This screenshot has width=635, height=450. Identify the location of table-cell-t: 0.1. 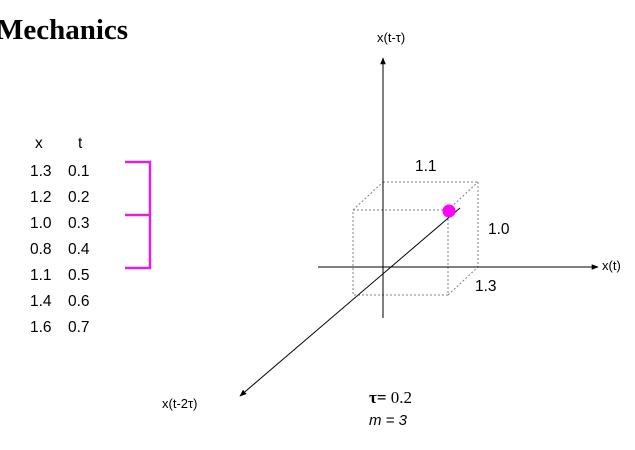
(79, 171).